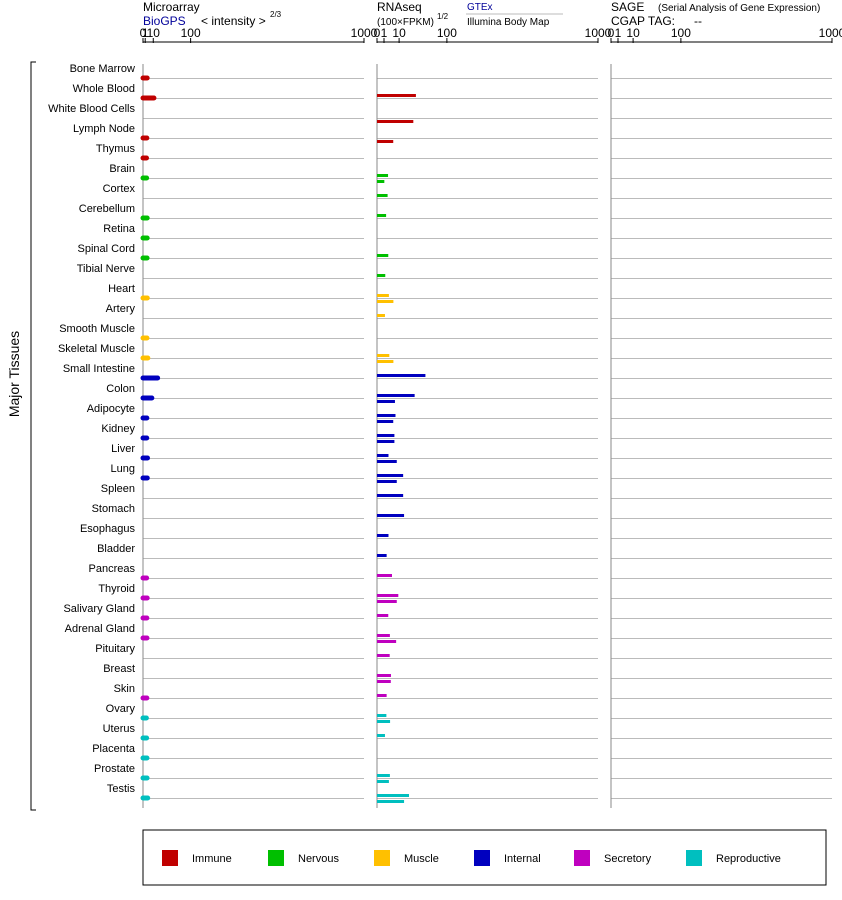 The width and height of the screenshot is (842, 900). I want to click on row-label: Breast, so click(119, 669).